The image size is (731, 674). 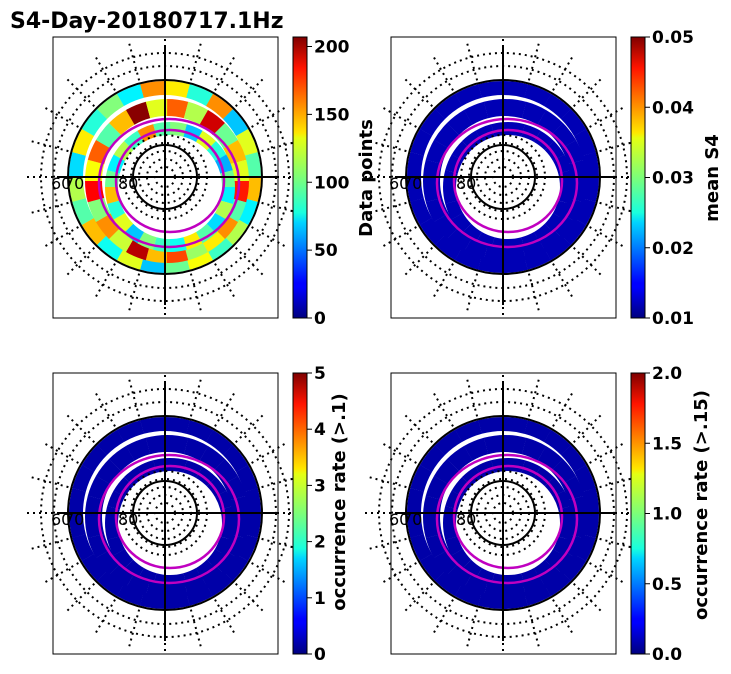 What do you see at coordinates (61, 519) in the screenshot?
I see `latitude-label: 60` at bounding box center [61, 519].